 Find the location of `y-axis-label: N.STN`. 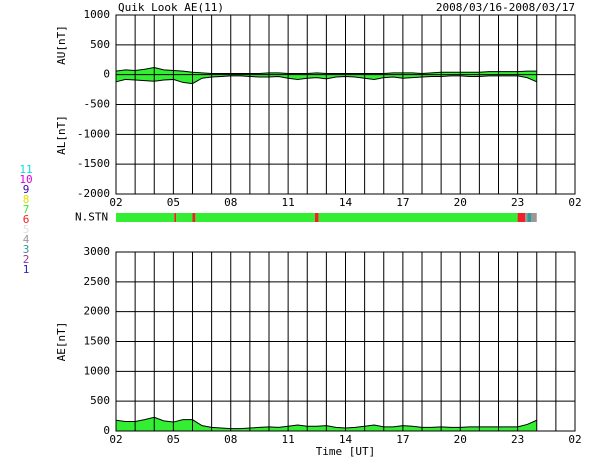

y-axis-label: N.STN is located at coordinates (91, 217).